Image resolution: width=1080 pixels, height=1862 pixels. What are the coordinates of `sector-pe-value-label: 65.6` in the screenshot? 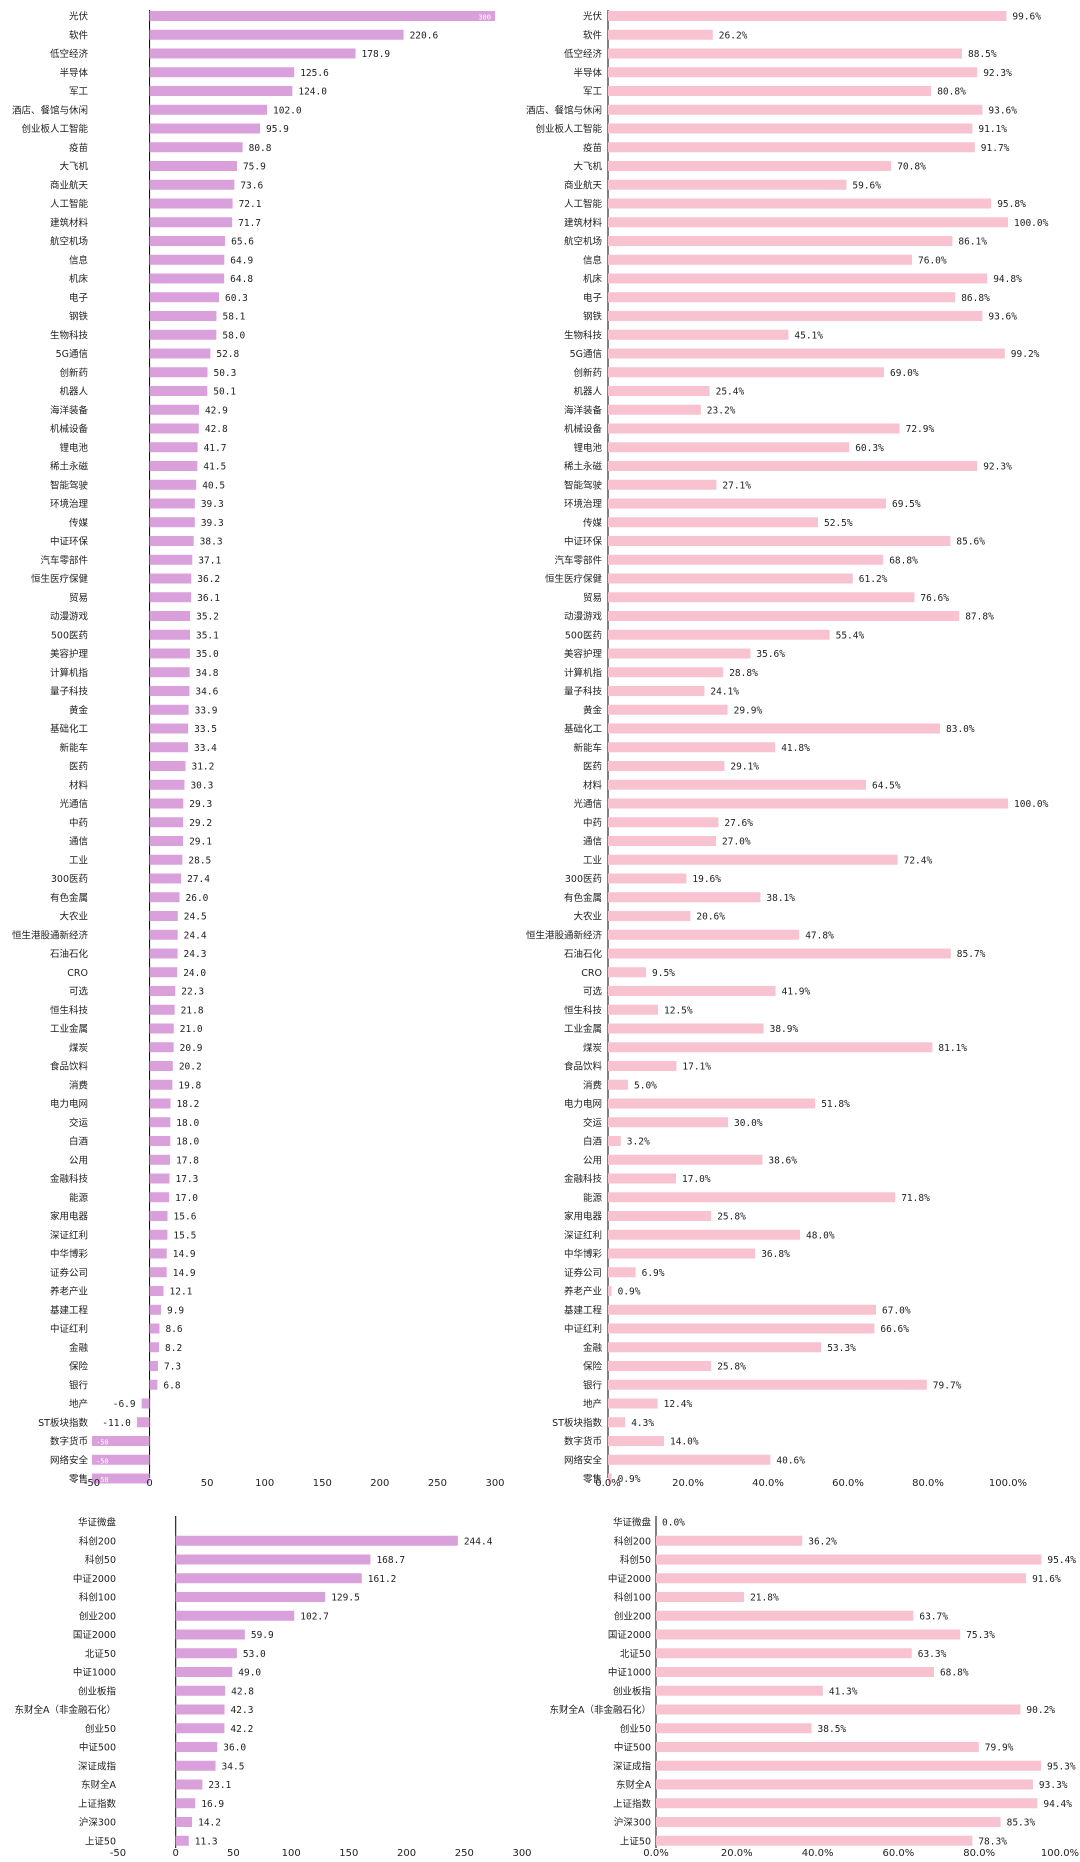 It's located at (242, 242).